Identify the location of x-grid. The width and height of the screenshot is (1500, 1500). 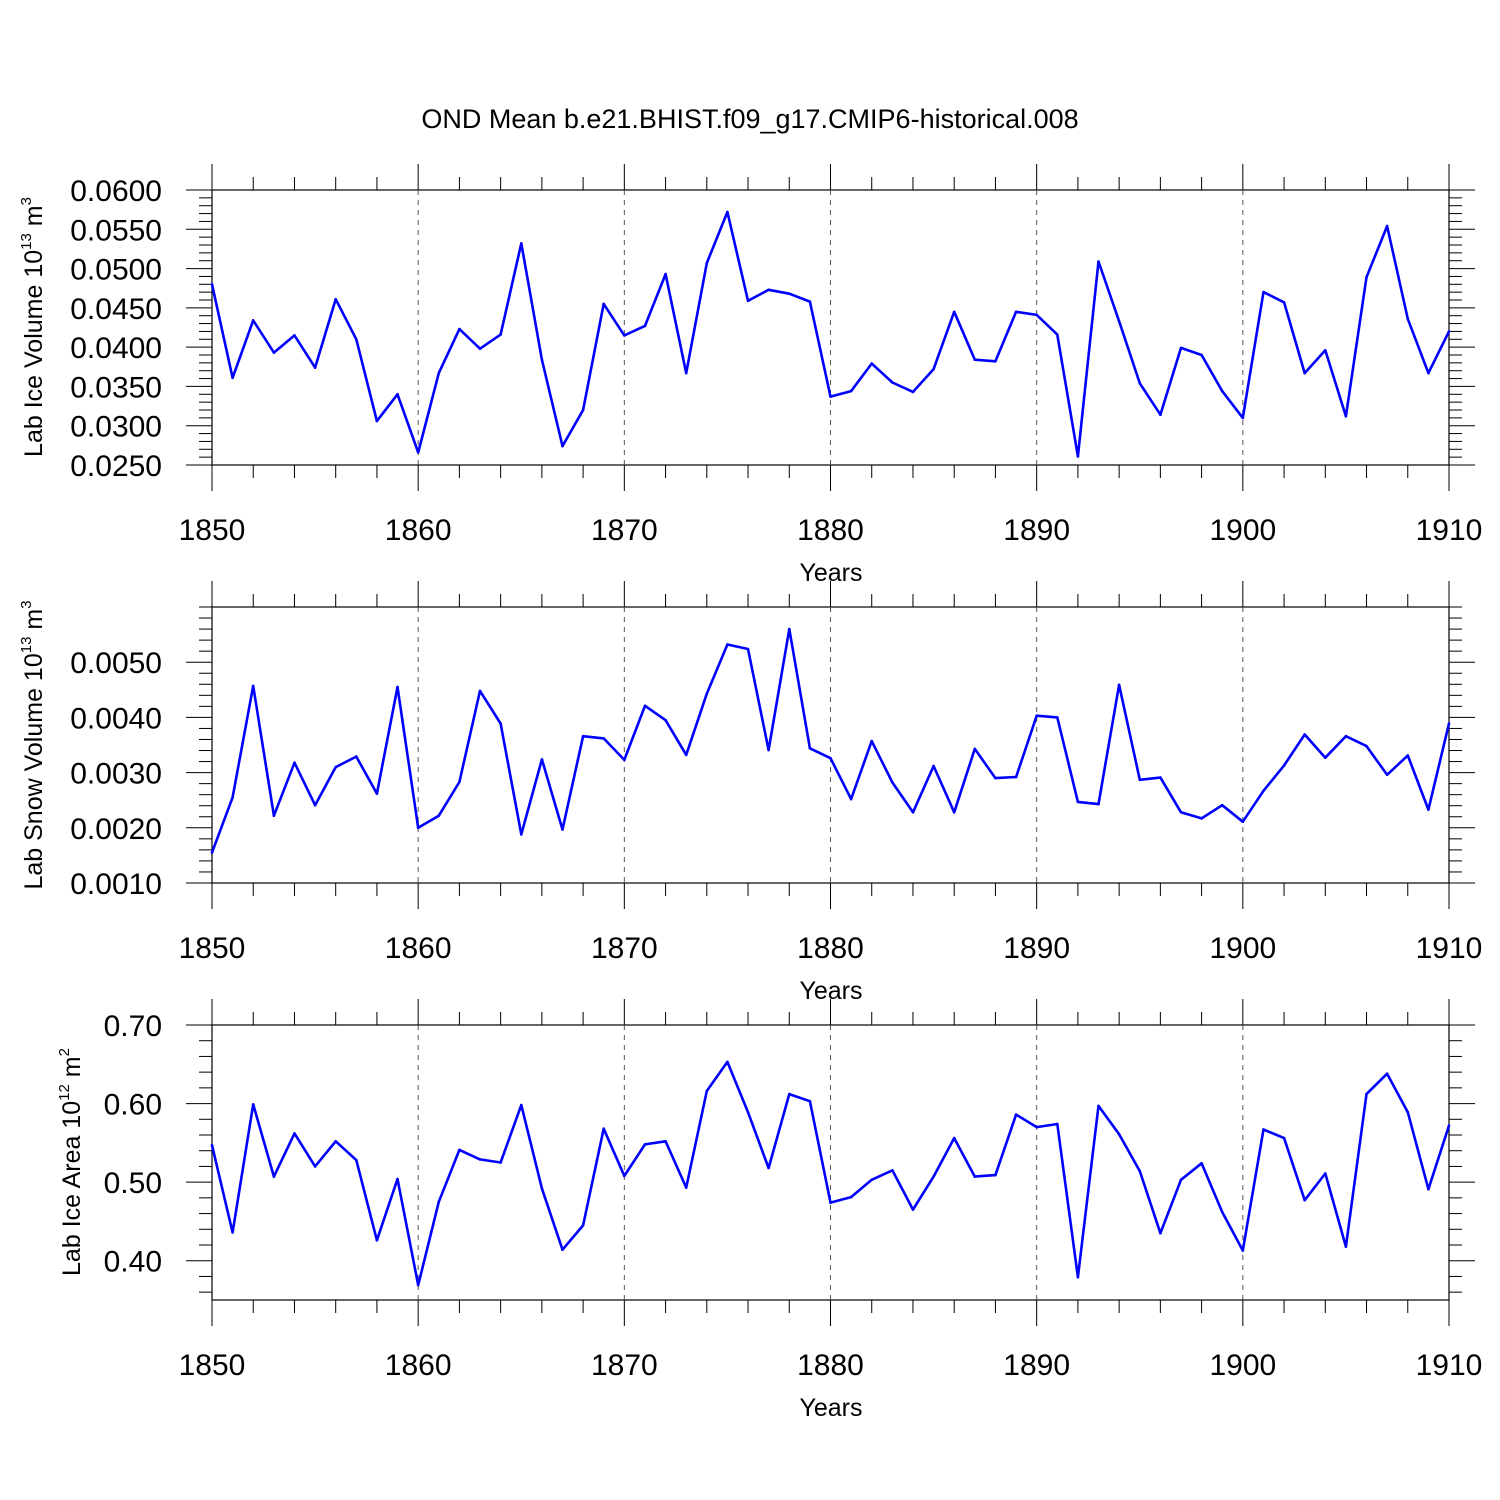
(830, 1162).